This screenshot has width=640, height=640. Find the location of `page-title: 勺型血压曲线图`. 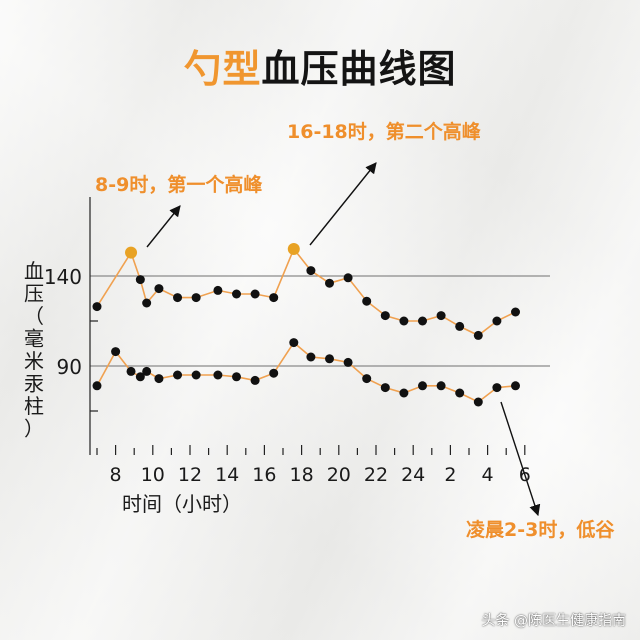

page-title: 勺型血压曲线图 is located at coordinates (320, 65).